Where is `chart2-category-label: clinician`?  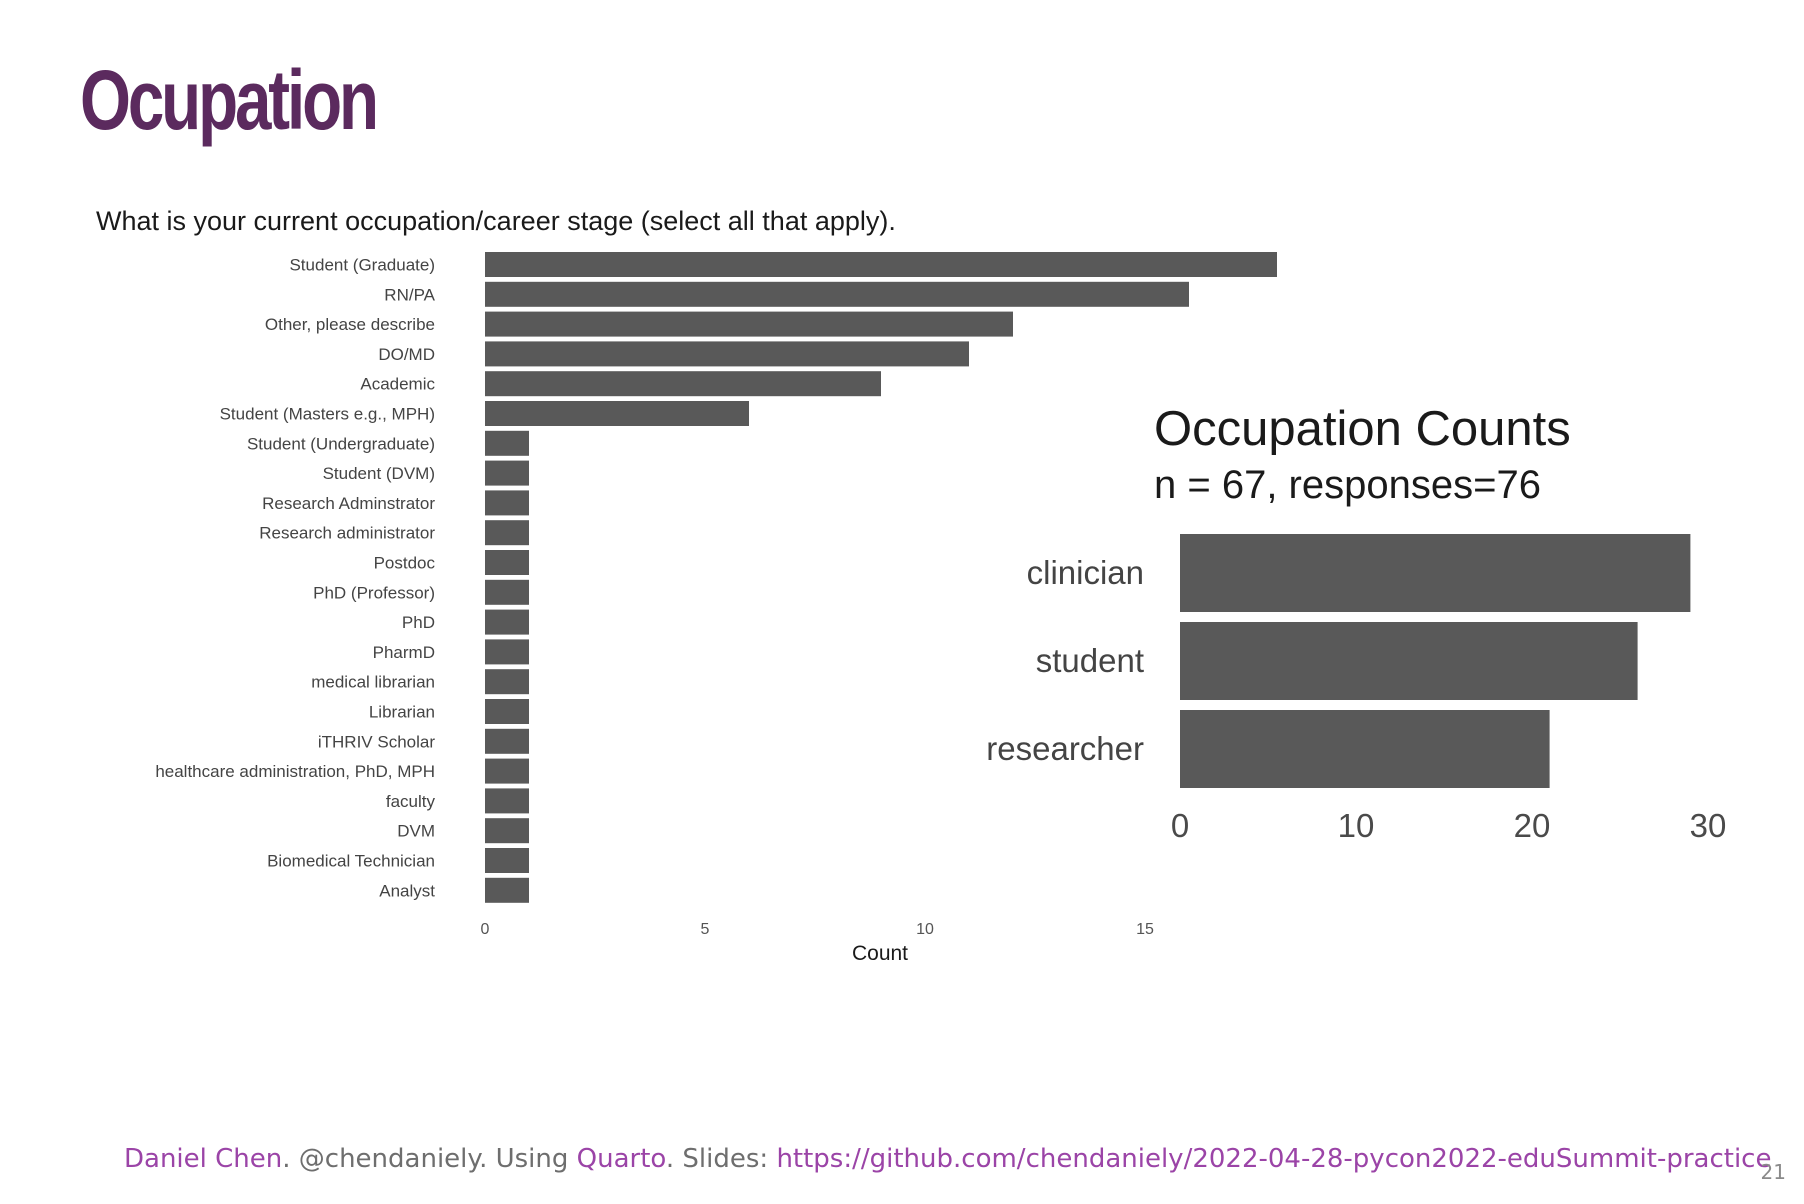 chart2-category-label: clinician is located at coordinates (1085, 572).